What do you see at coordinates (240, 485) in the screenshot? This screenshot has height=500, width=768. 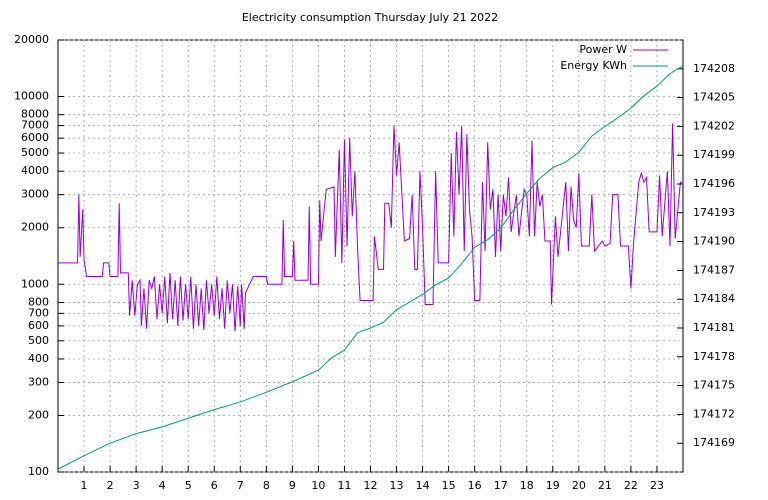 I see `x-tick-label: 7` at bounding box center [240, 485].